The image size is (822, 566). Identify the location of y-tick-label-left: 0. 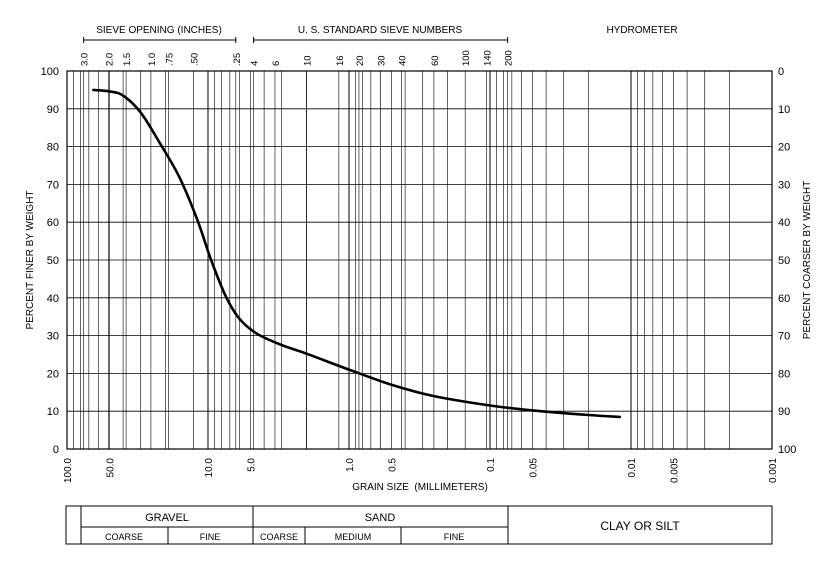
(56, 450).